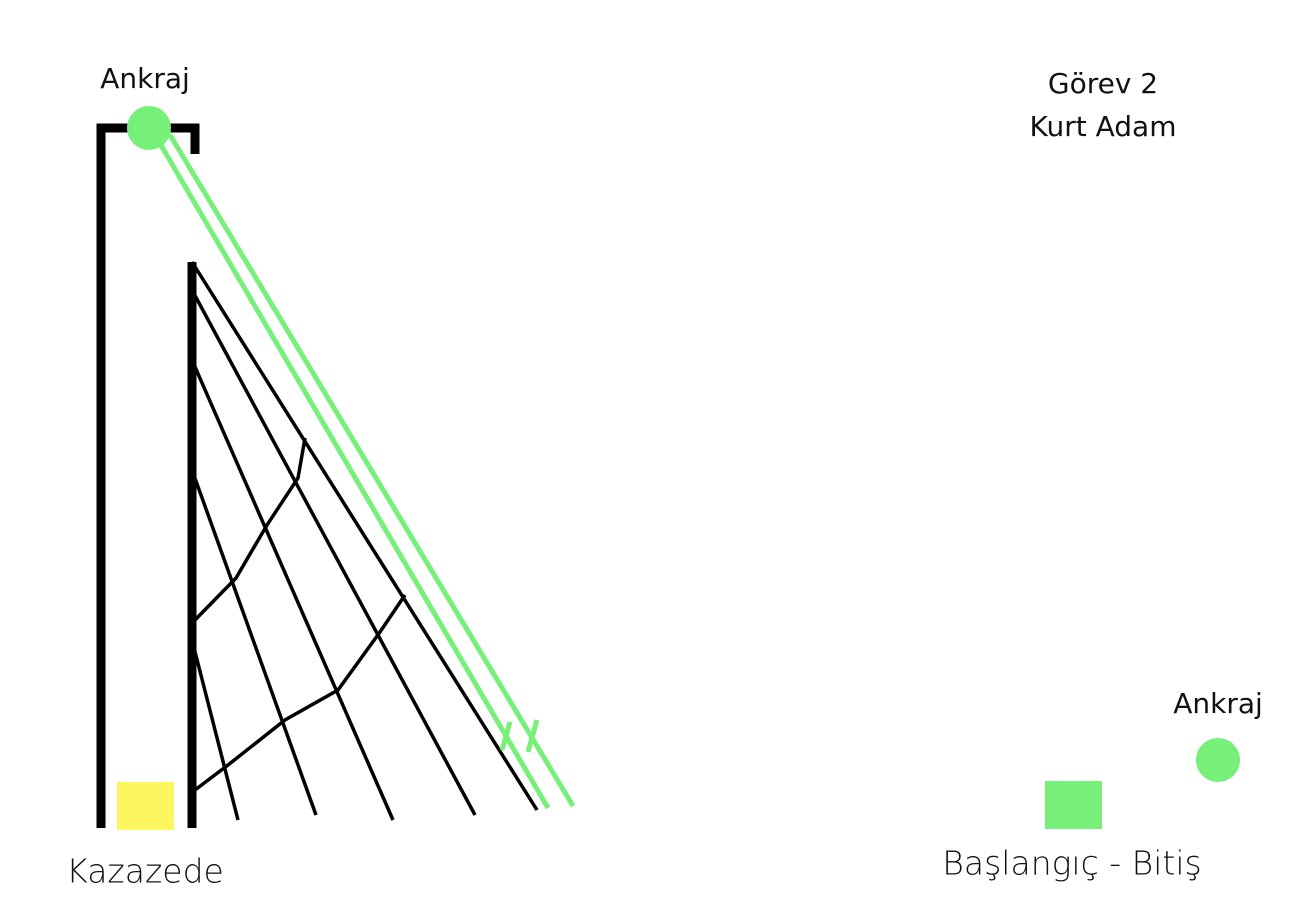 This screenshot has width=1295, height=916. Describe the element at coordinates (145, 871) in the screenshot. I see `victim-label: Kazazede` at that location.